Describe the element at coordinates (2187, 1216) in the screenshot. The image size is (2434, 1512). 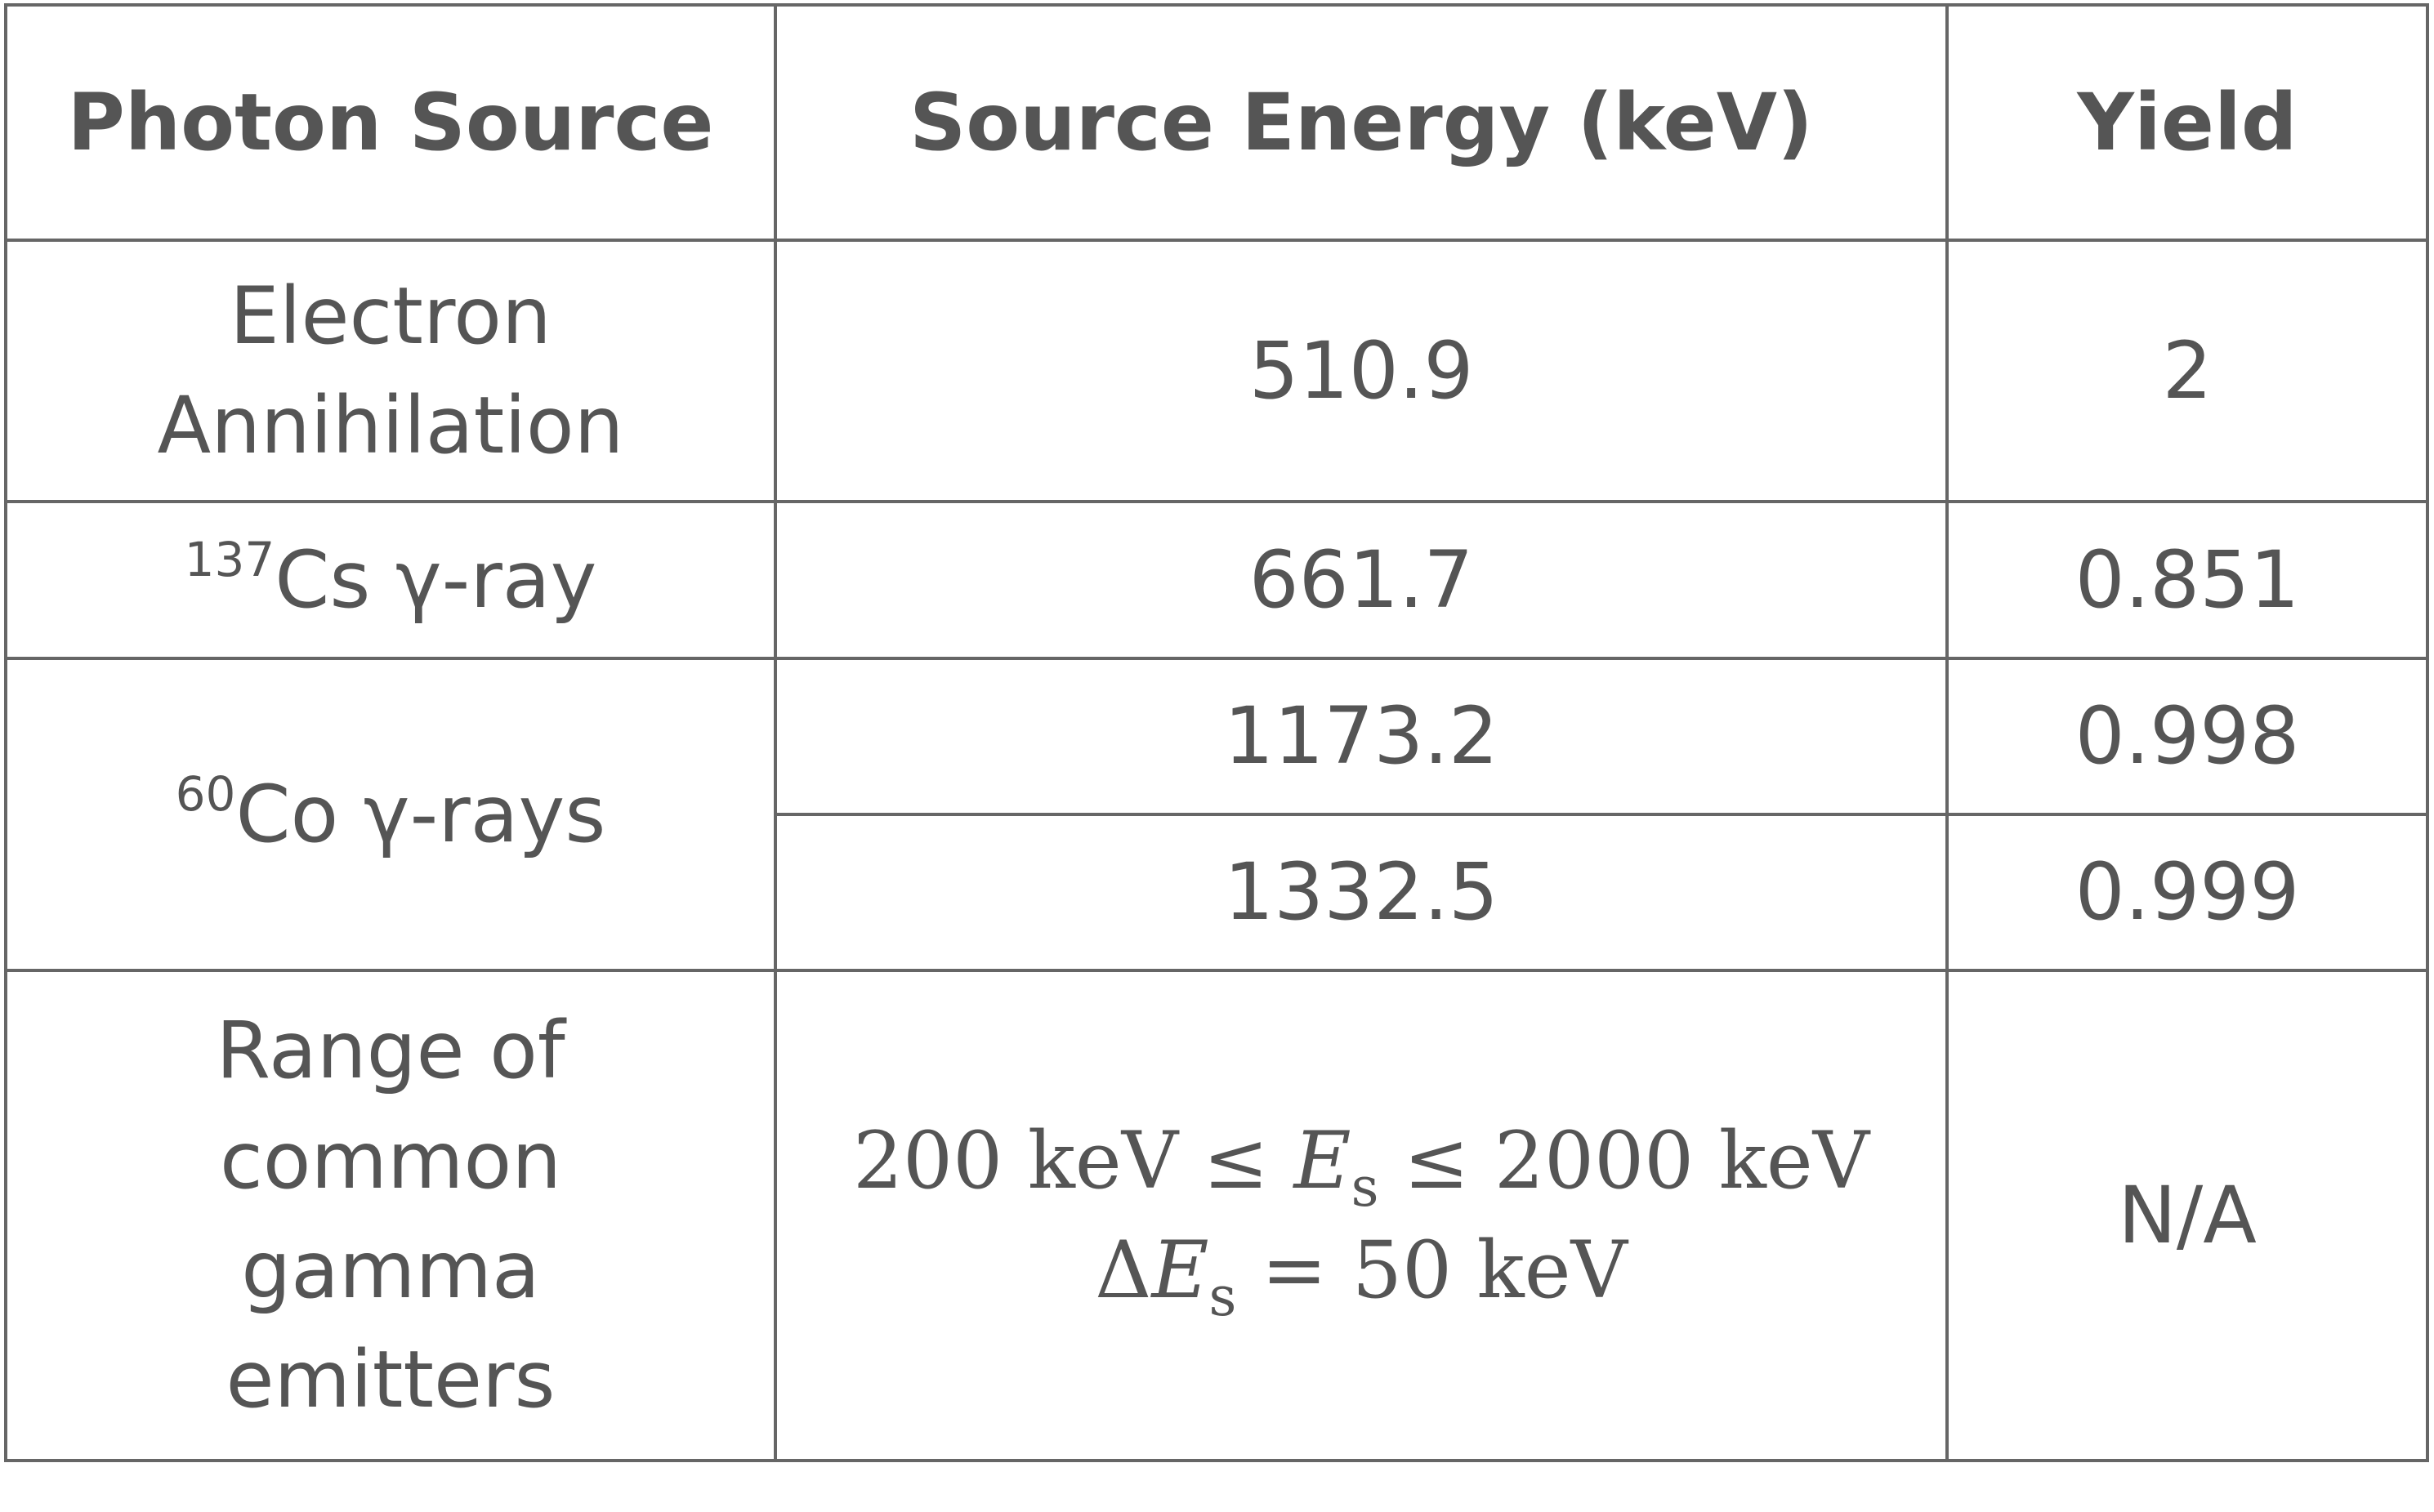
I see `cell-yield-range: N/A` at that location.